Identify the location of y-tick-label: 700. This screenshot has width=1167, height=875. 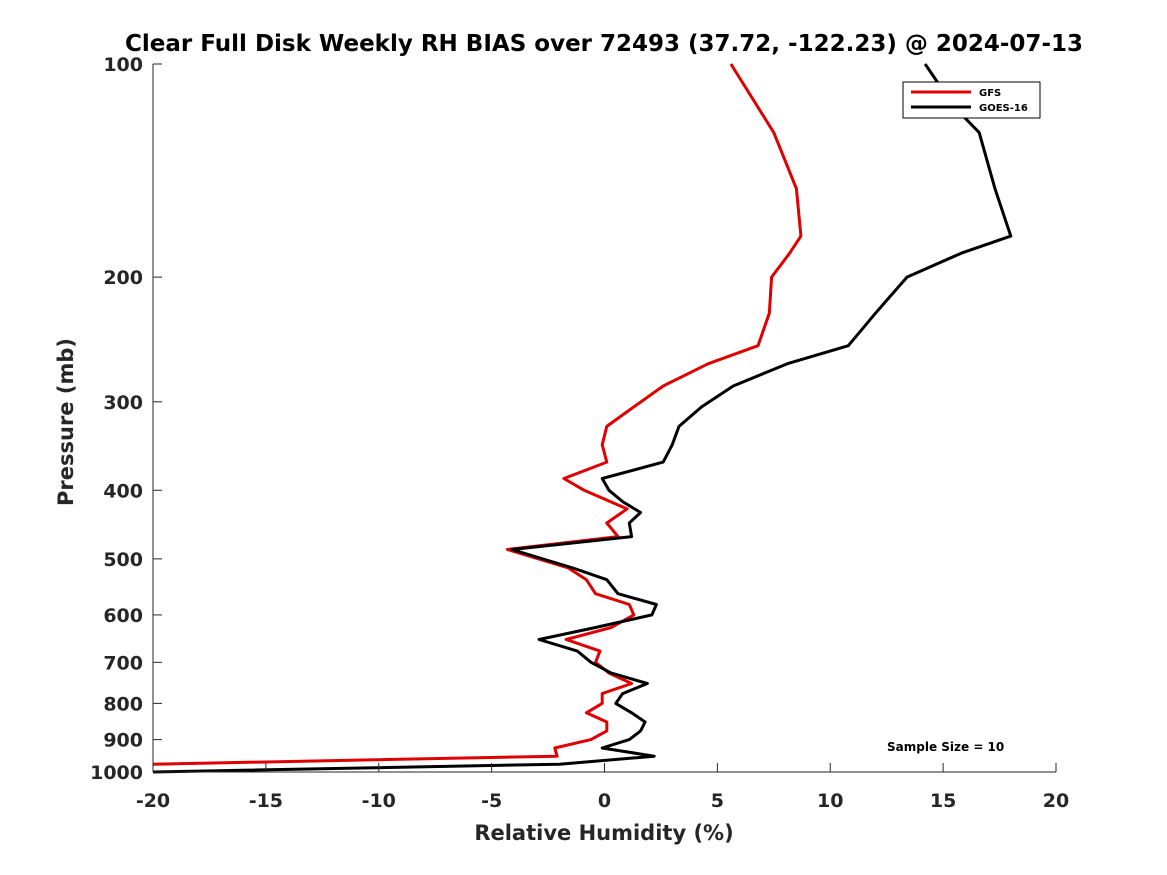
(123, 663).